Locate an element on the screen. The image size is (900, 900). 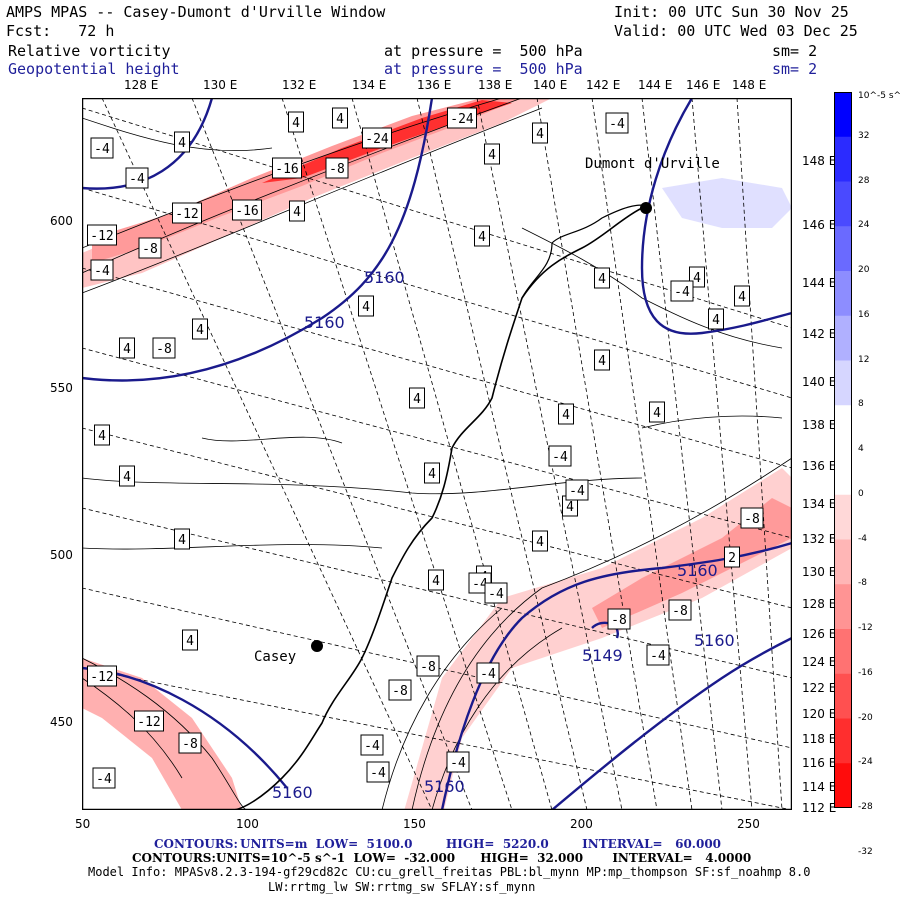
field2-sm: sm= 2 is located at coordinates (795, 69).